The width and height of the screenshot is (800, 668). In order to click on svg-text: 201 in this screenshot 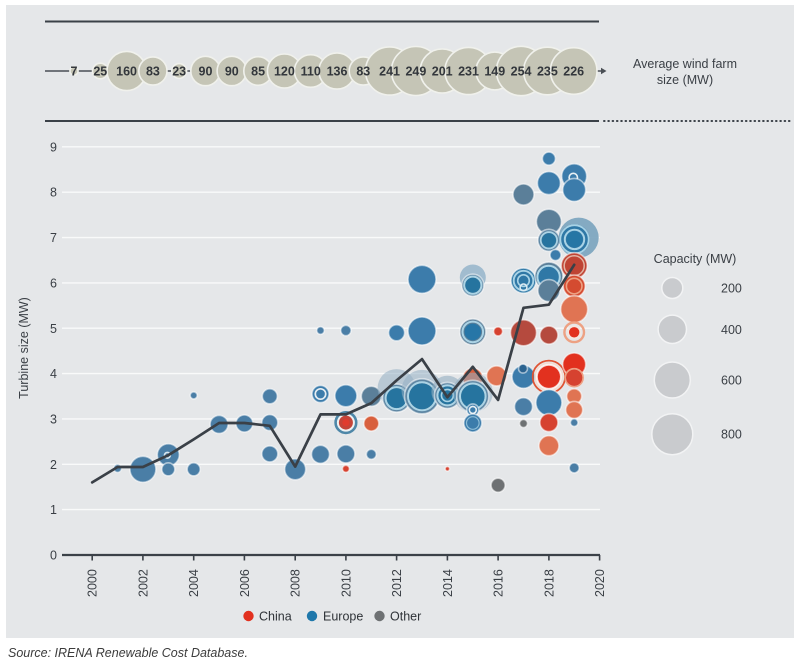, I will do `click(442, 72)`.